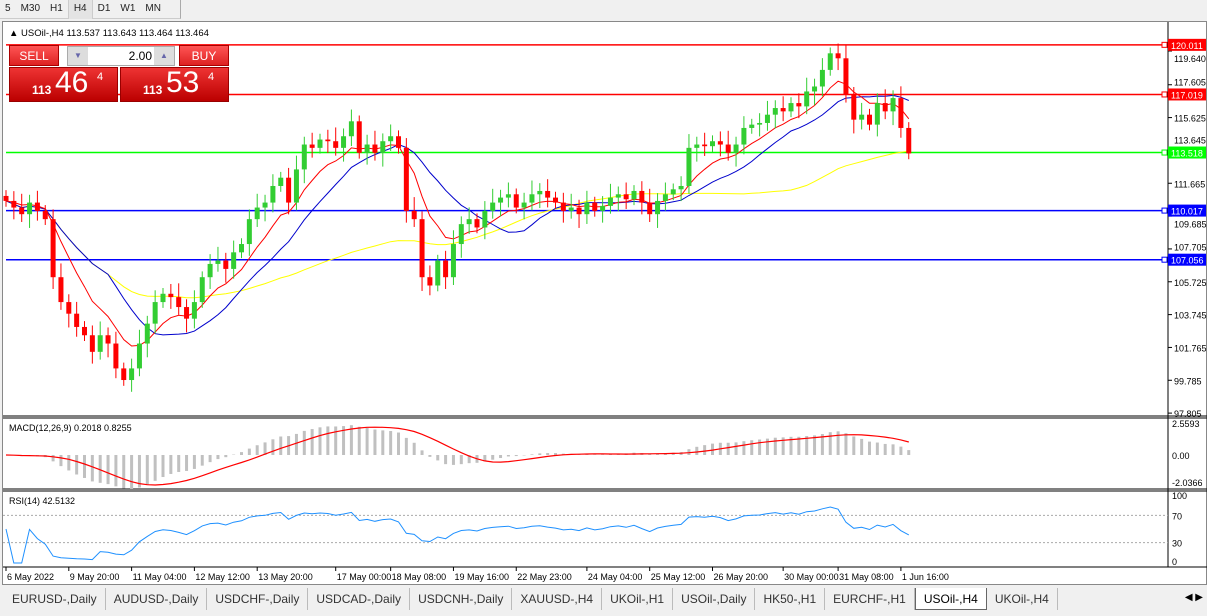  I want to click on macd-signal-line, so click(457, 456).